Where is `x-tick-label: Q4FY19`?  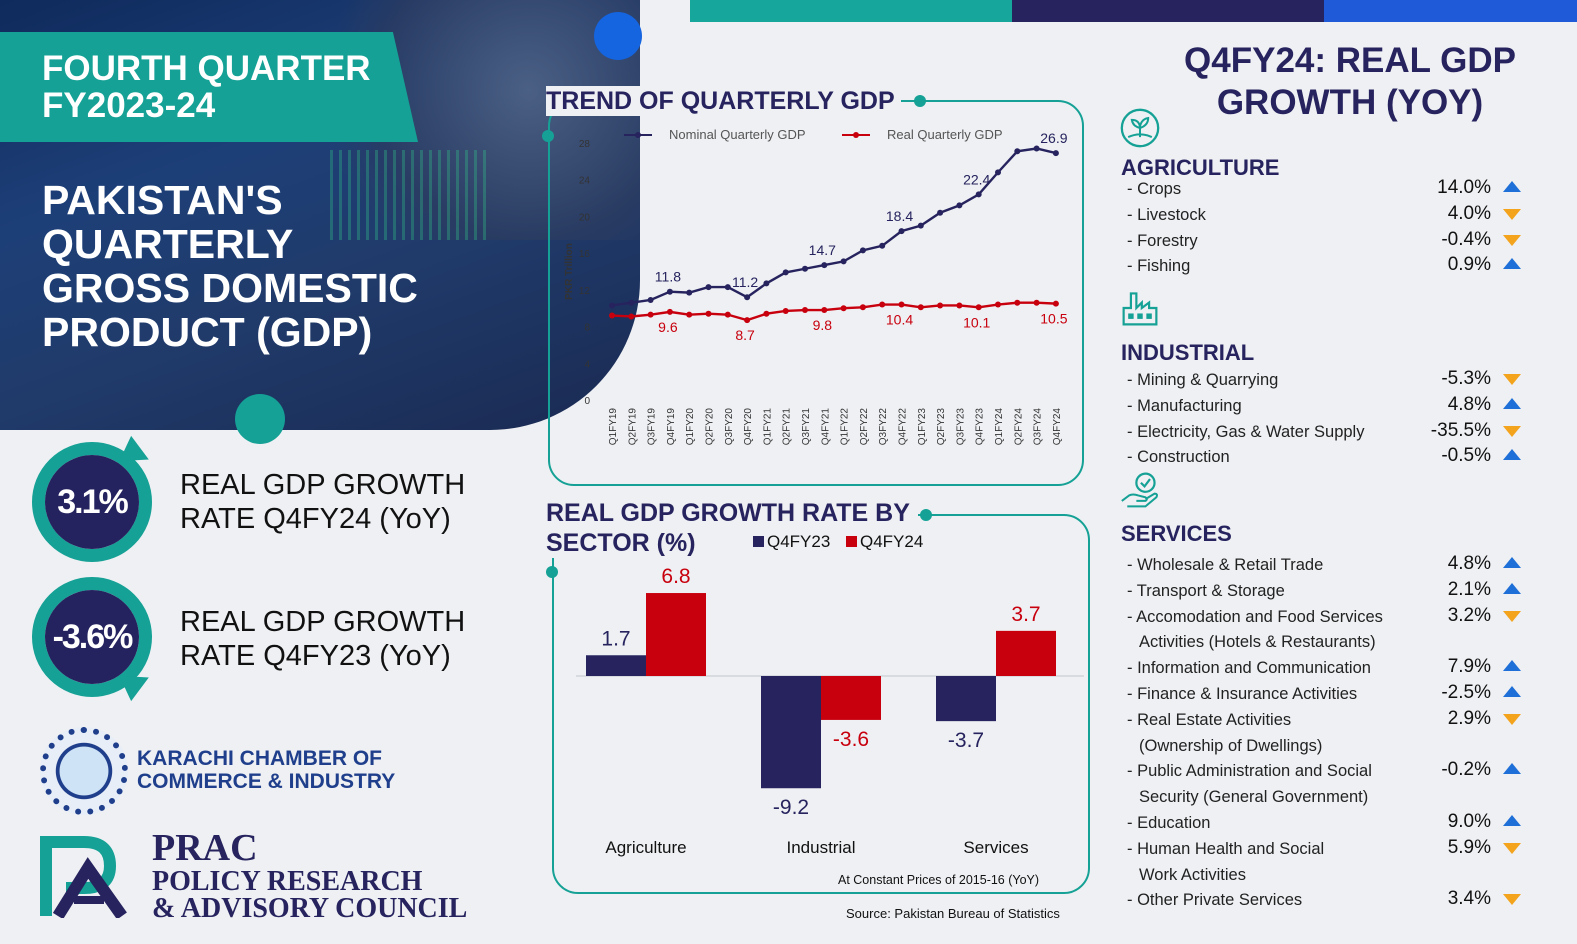
x-tick-label: Q4FY19 is located at coordinates (671, 427).